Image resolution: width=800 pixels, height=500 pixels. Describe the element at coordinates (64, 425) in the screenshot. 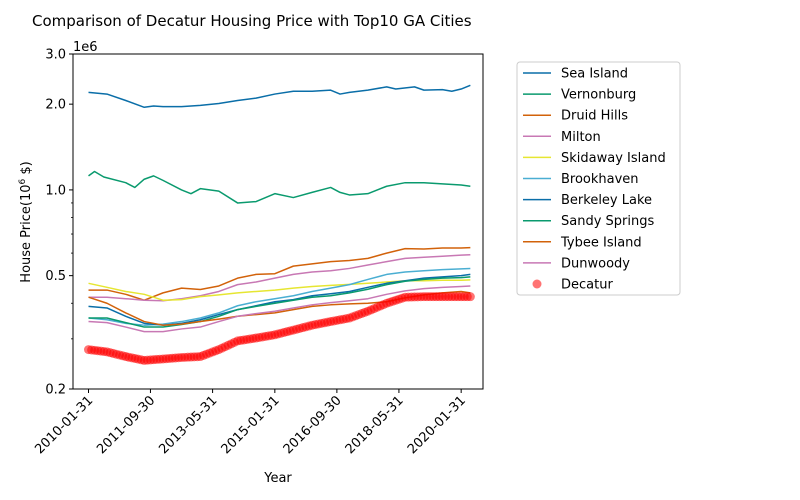

I see `x-tick-label: 2010-01-31` at that location.